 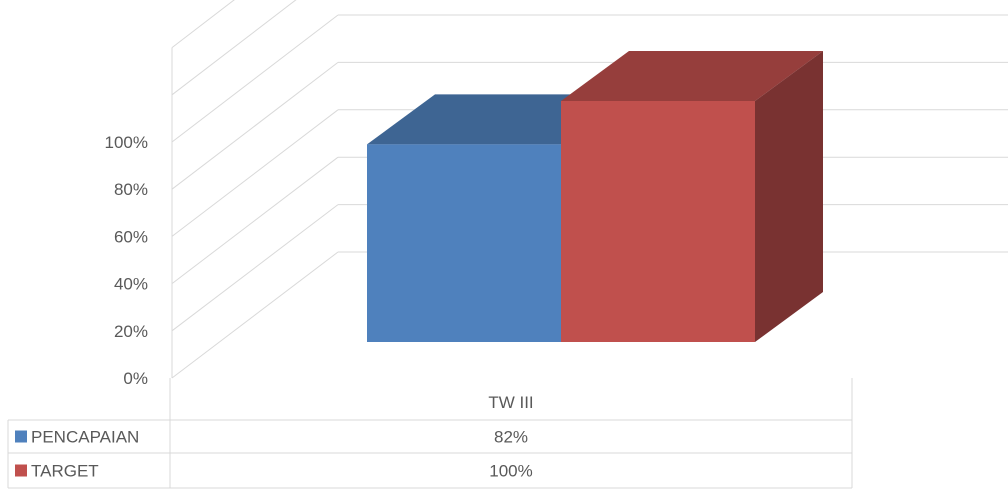 I want to click on legend-label: PENCAPAIAN, so click(x=85, y=437).